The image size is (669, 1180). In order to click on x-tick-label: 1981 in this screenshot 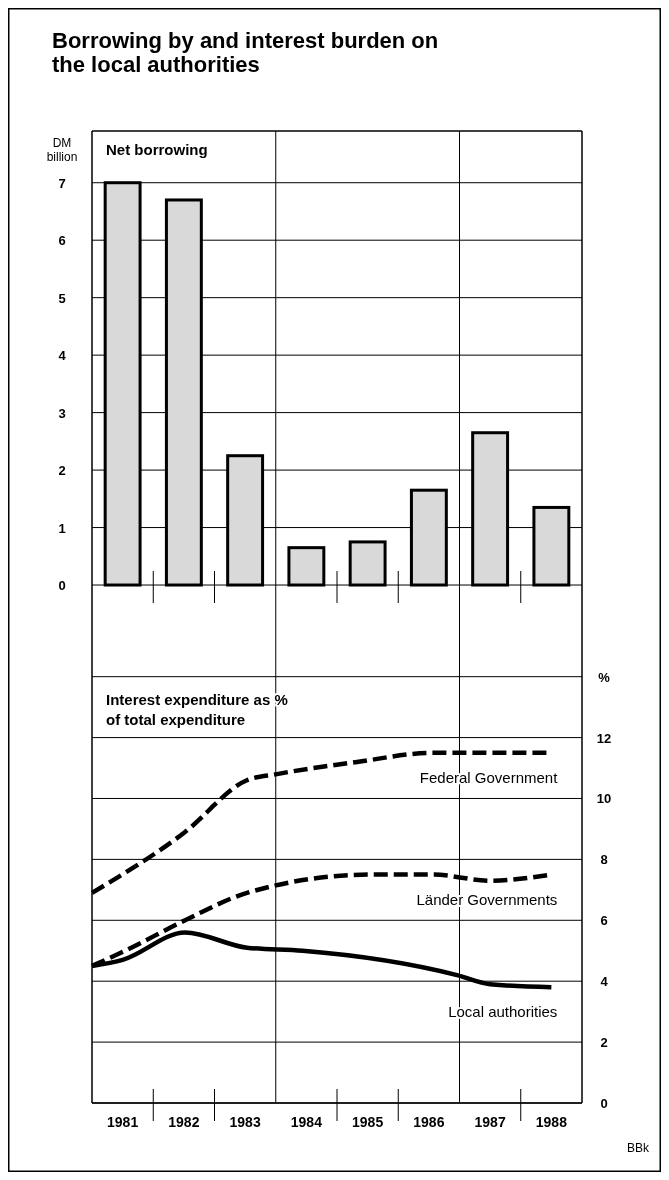, I will do `click(123, 1122)`.